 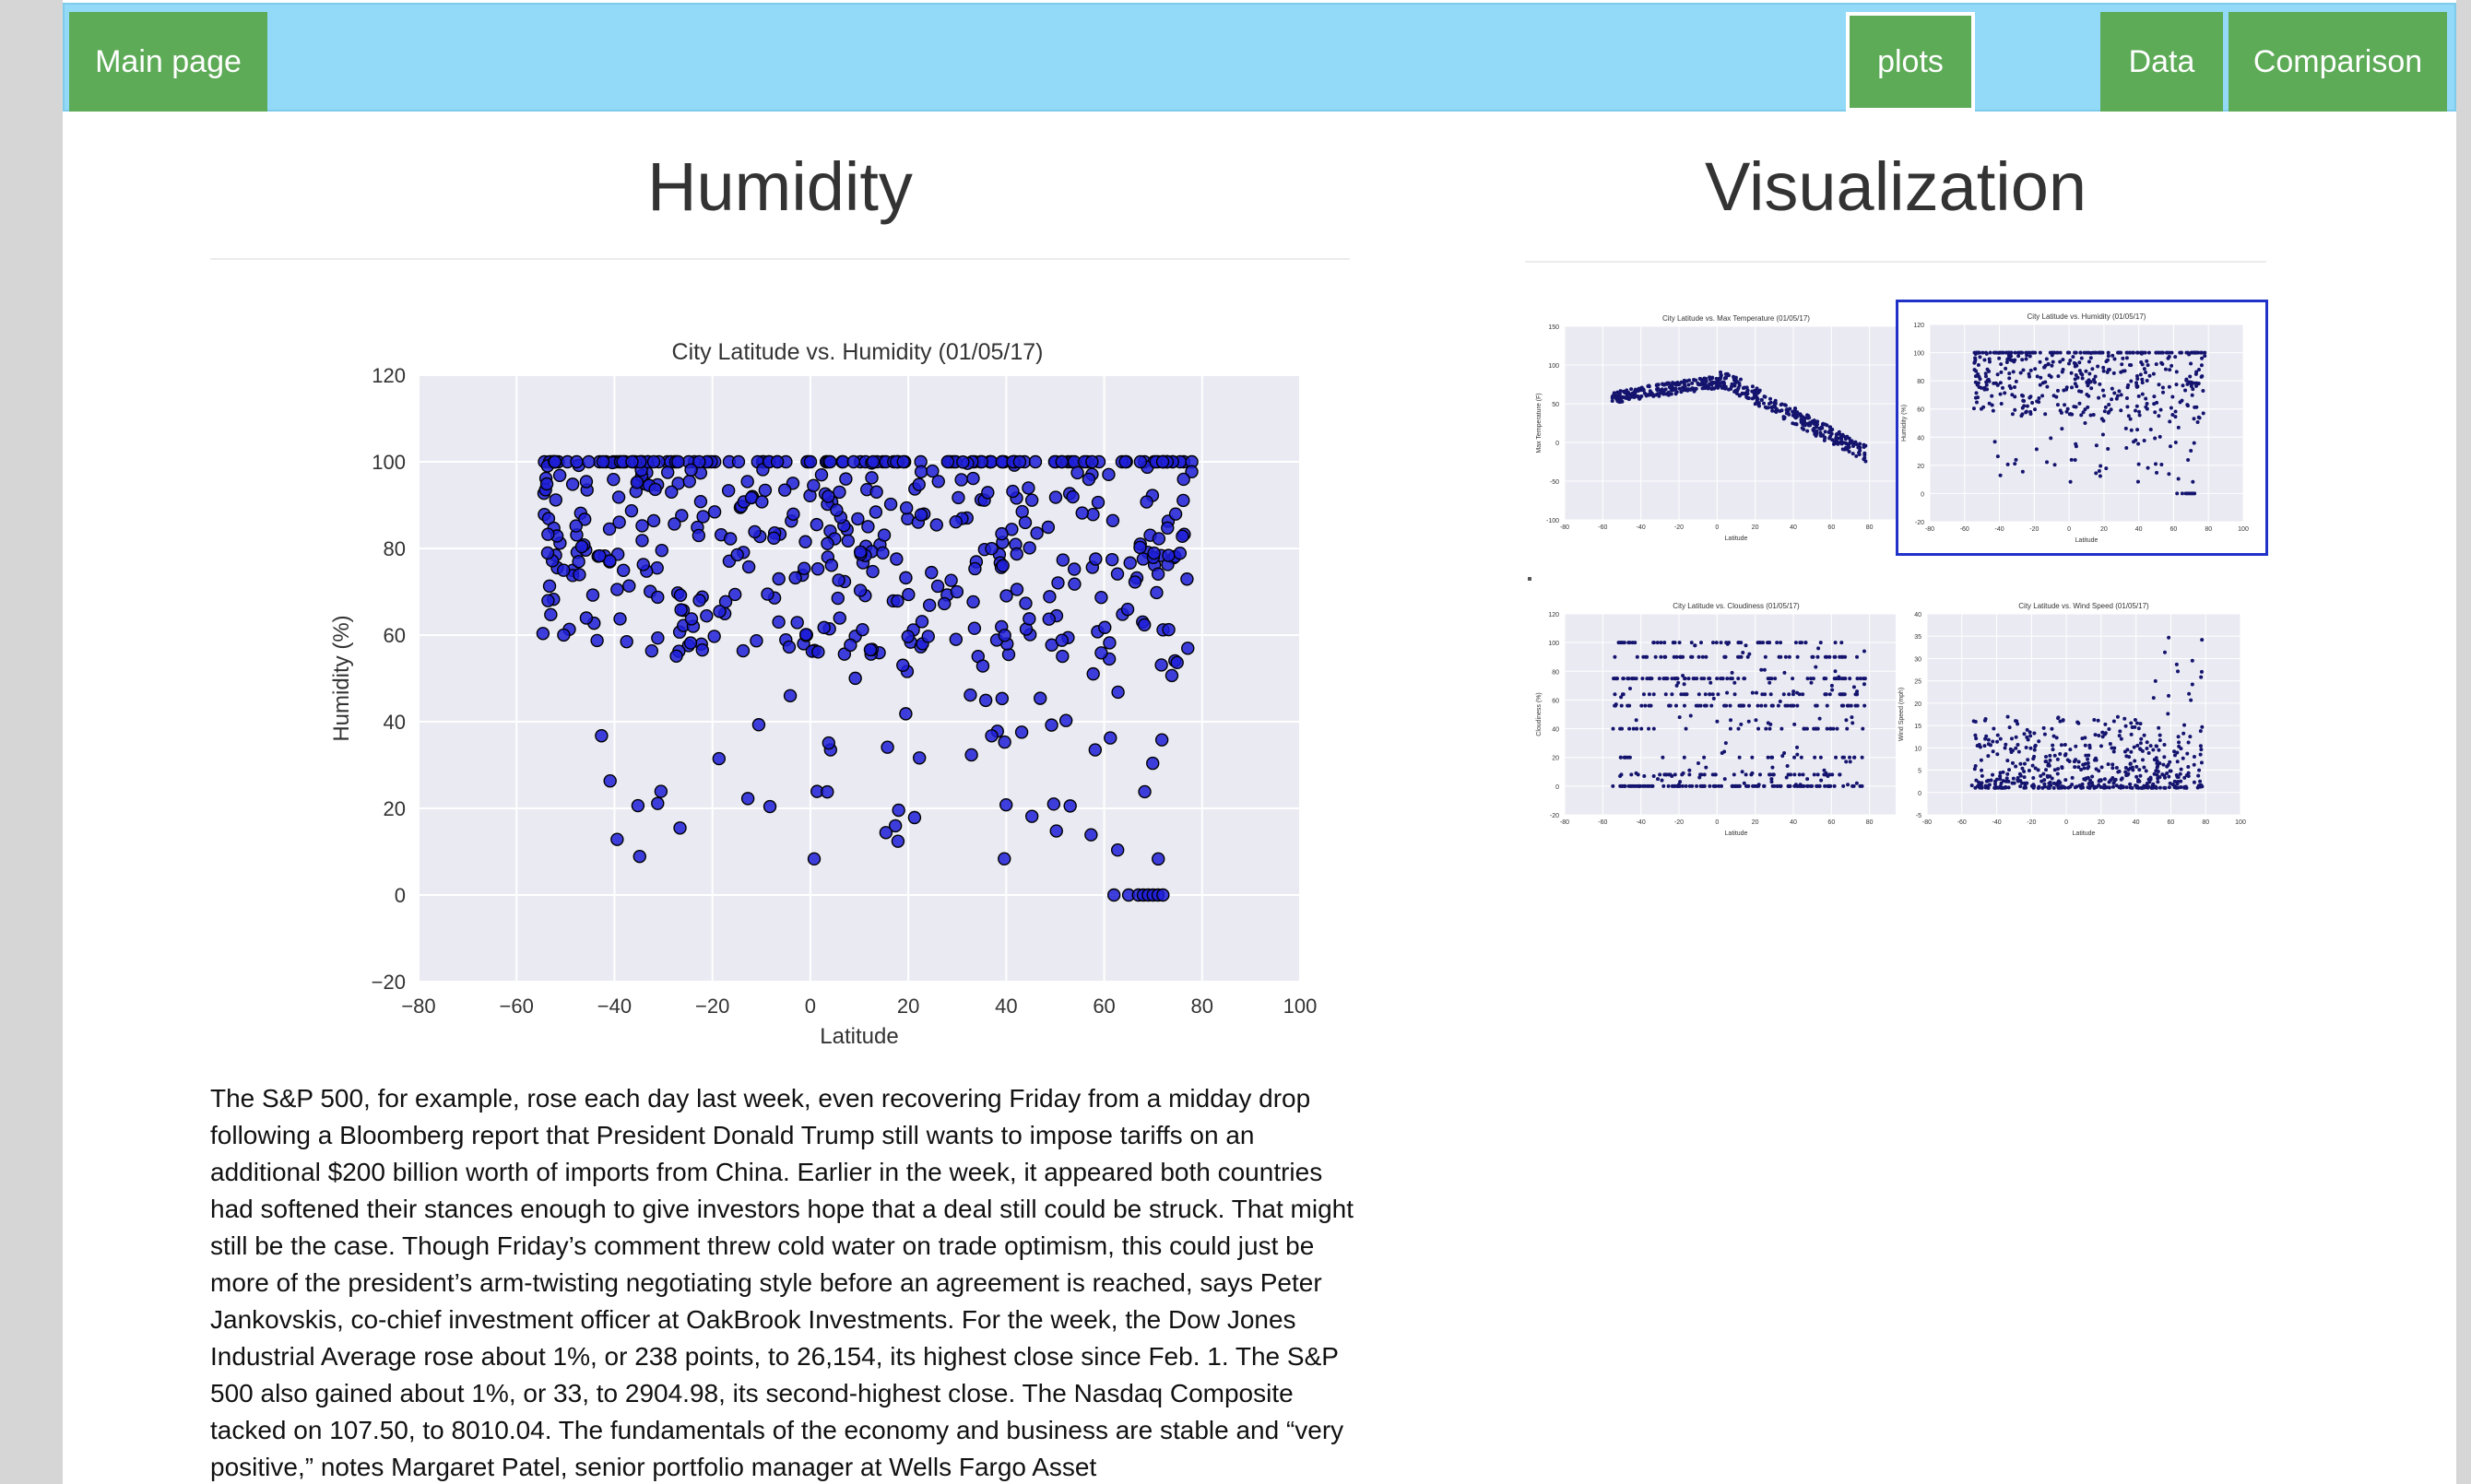 I want to click on thumbnail-y-tick: 50, so click(x=1555, y=405).